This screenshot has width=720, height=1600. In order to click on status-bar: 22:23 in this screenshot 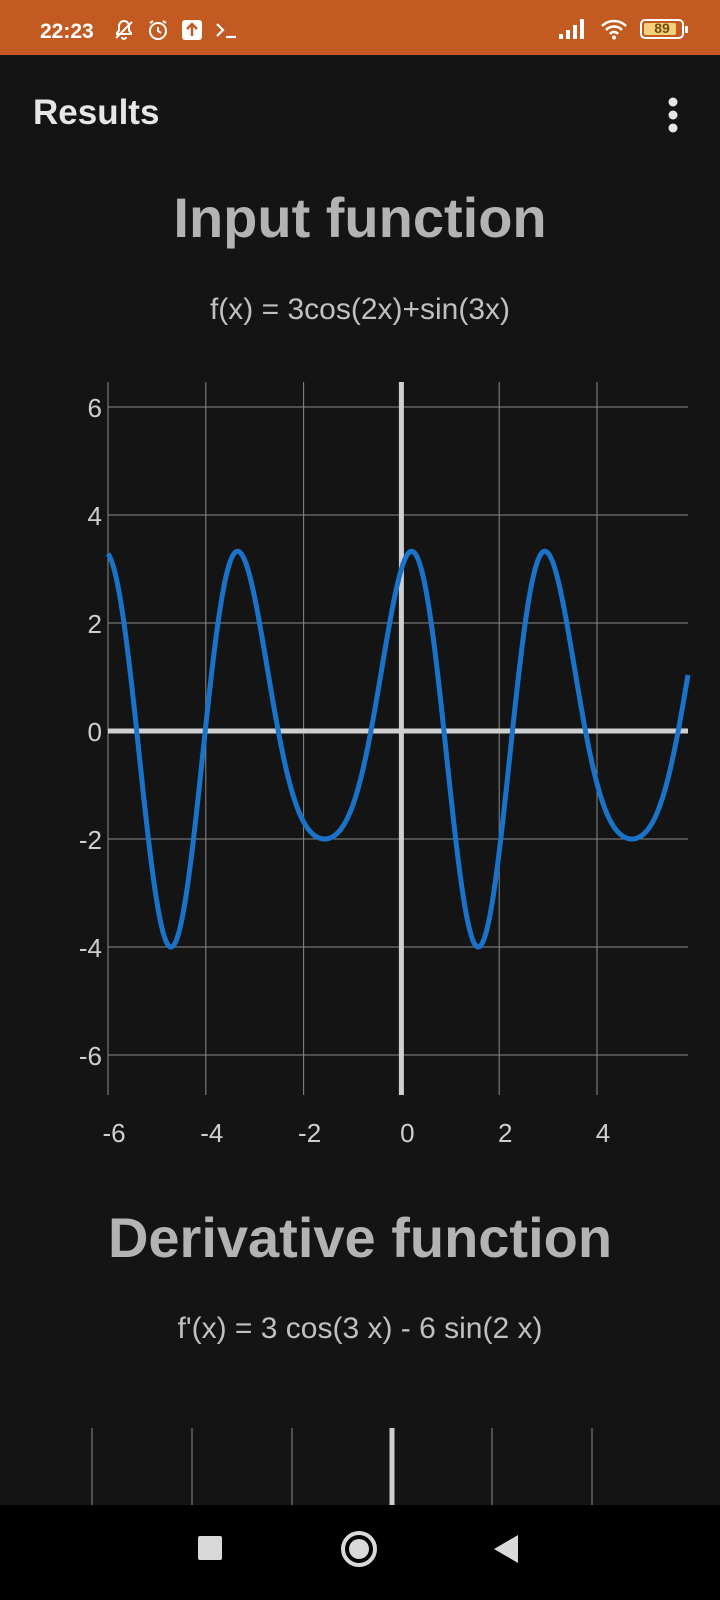, I will do `click(360, 27)`.